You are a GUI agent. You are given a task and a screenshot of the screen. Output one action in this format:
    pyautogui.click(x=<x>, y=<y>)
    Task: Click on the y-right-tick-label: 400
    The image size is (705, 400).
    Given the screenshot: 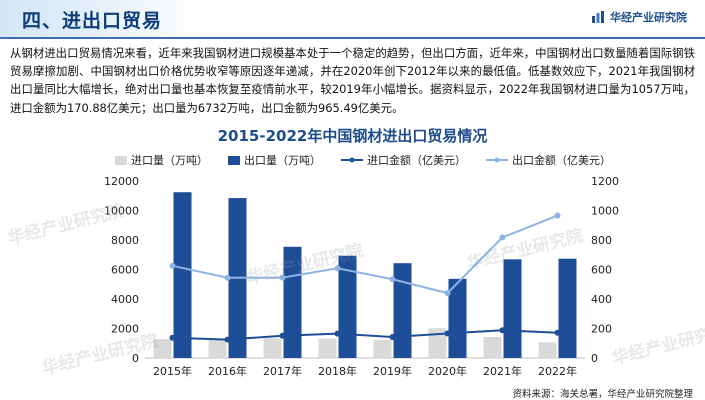 What is the action you would take?
    pyautogui.click(x=601, y=299)
    